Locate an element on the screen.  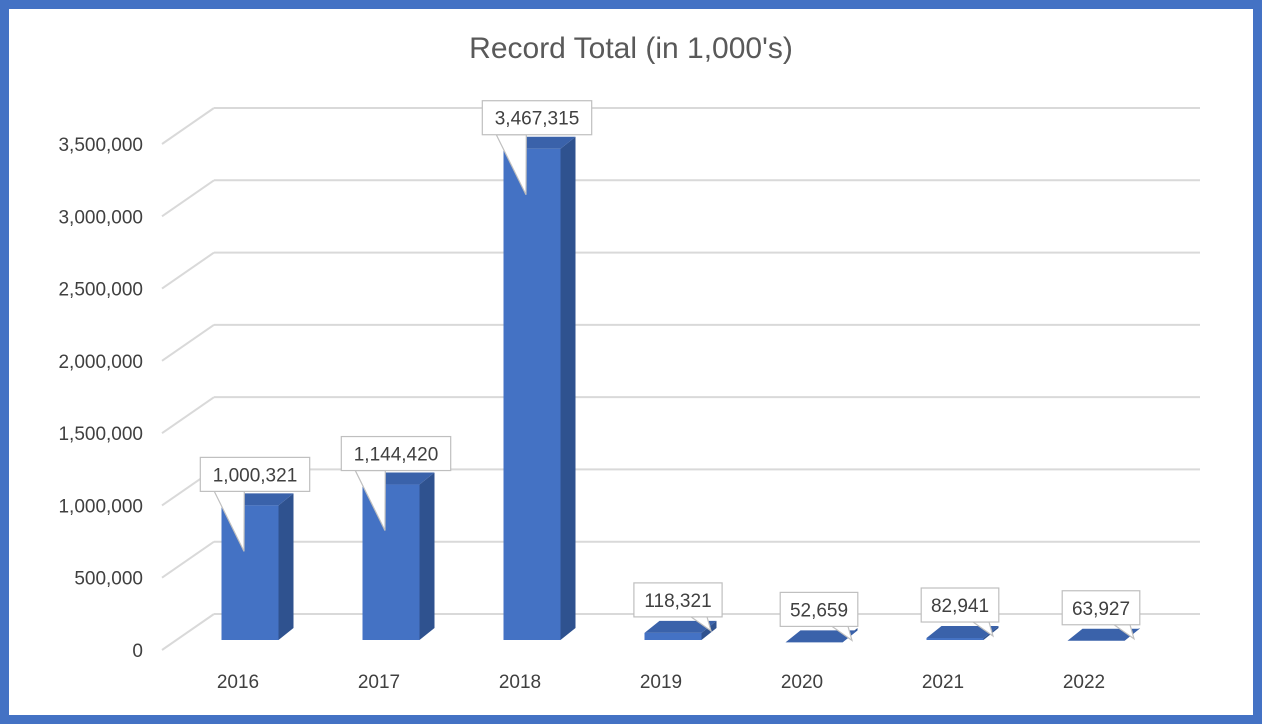
x-axis-category-labels: 2016 2017 2018 2019 2020 2021 2022 is located at coordinates (661, 682).